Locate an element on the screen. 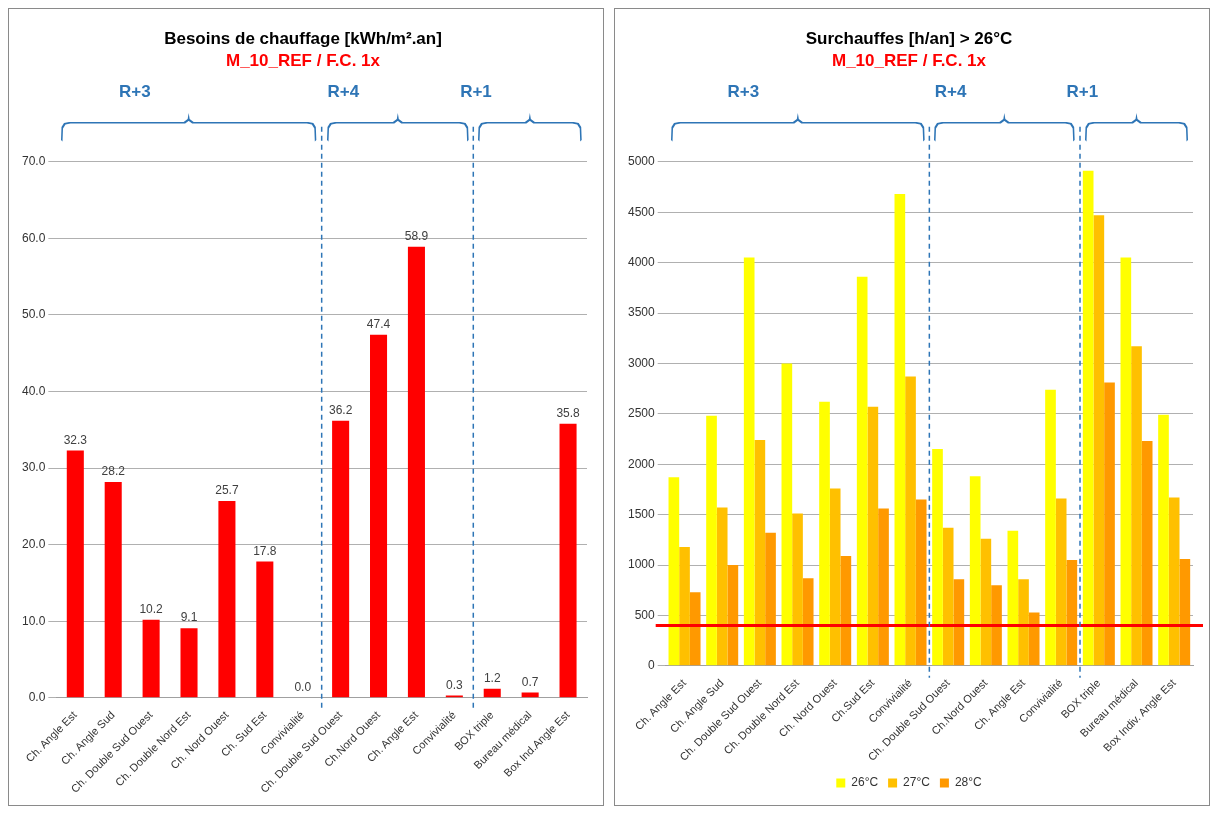 The width and height of the screenshot is (1211, 814). y-tick-label: 60.0 is located at coordinates (34, 237).